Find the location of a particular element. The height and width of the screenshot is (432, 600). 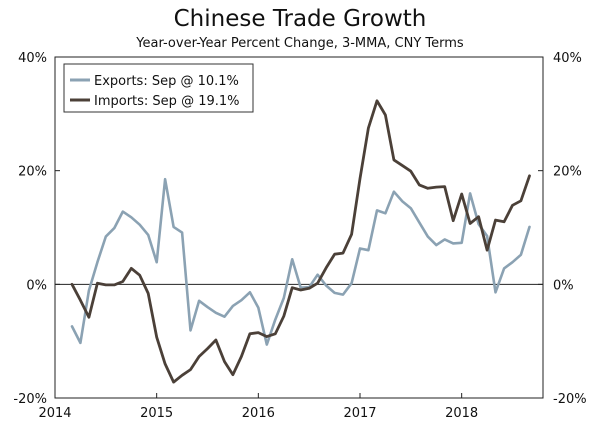

legend-label-0: Exports: Sep @ 10.1% is located at coordinates (166, 81).